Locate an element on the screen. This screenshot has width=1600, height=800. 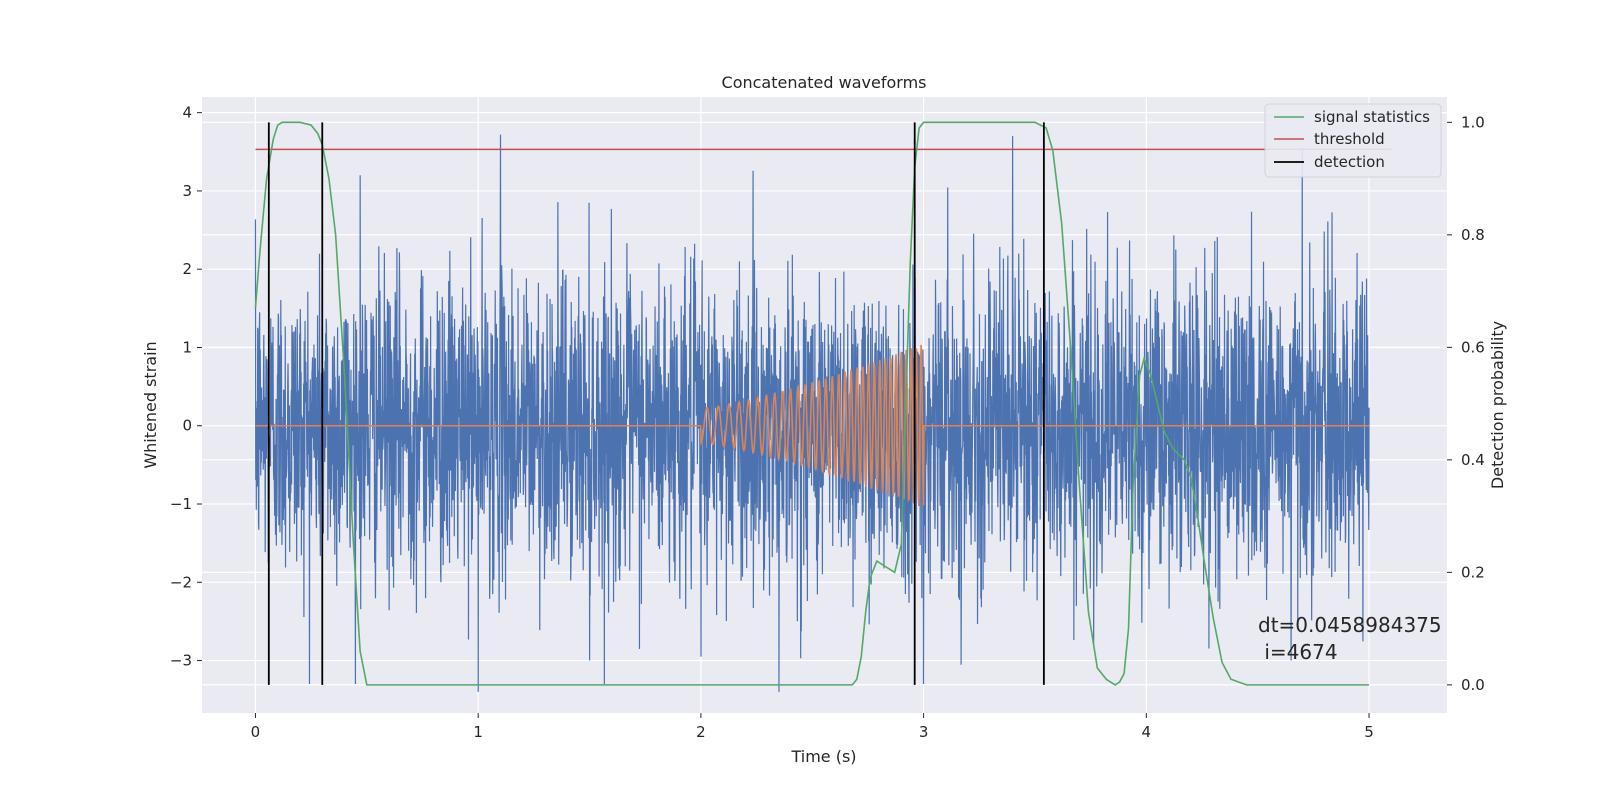
legend-label-threshold: threshold is located at coordinates (1349, 139).